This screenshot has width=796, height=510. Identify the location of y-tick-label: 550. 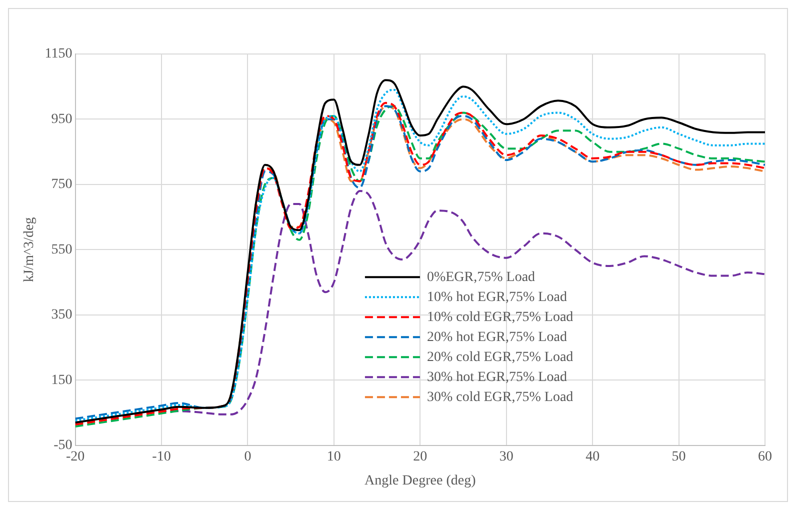
(61, 250).